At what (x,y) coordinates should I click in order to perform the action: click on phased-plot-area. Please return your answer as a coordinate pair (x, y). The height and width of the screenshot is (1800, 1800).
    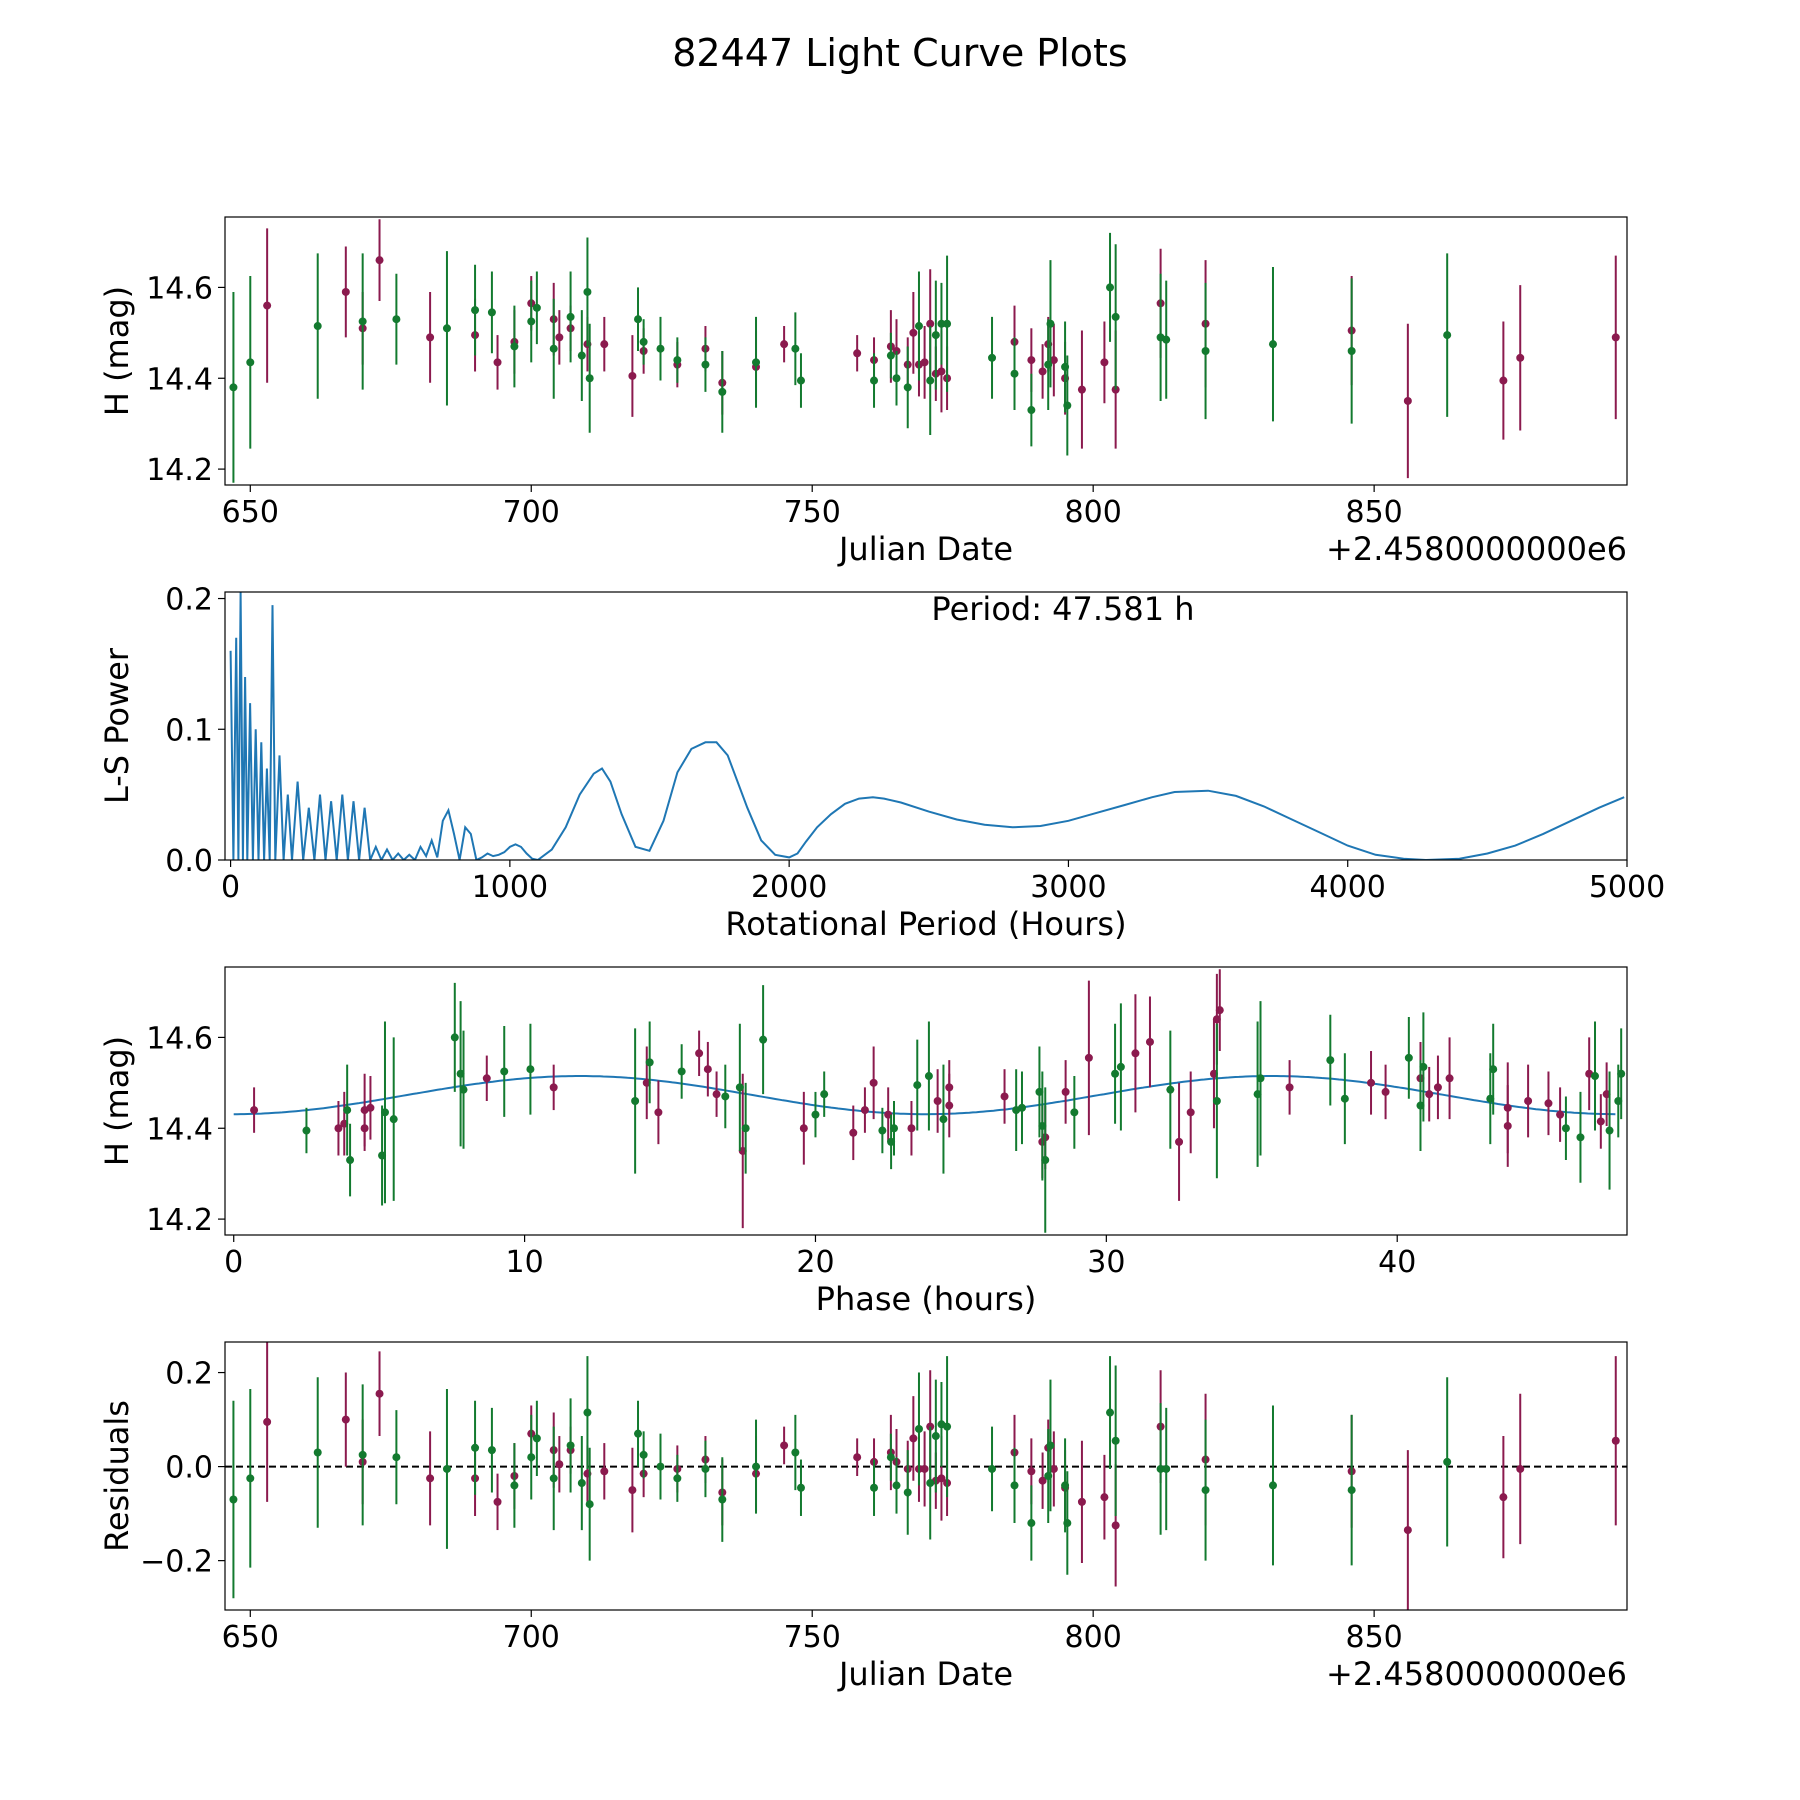
    Looking at the image, I should click on (929, 1101).